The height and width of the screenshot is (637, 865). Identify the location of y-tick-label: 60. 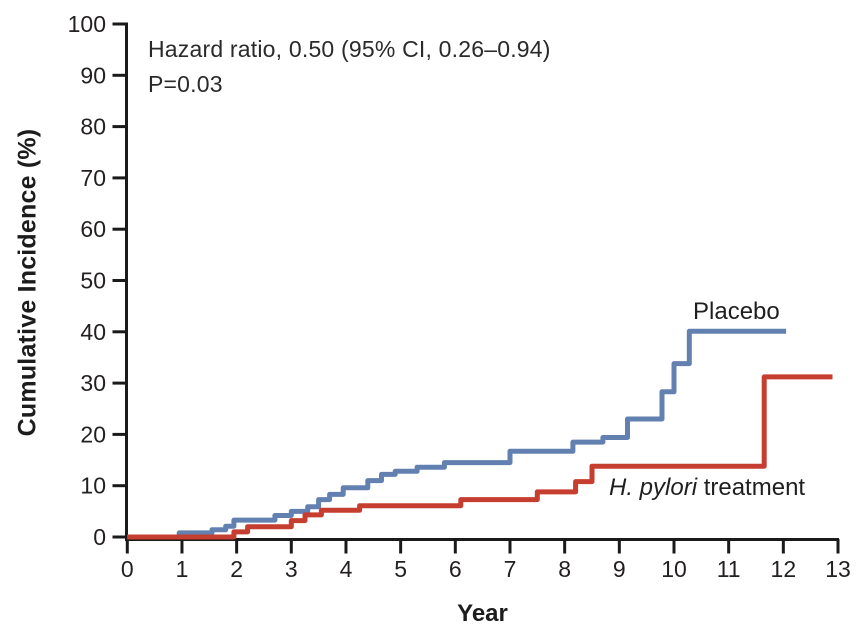
(93, 229).